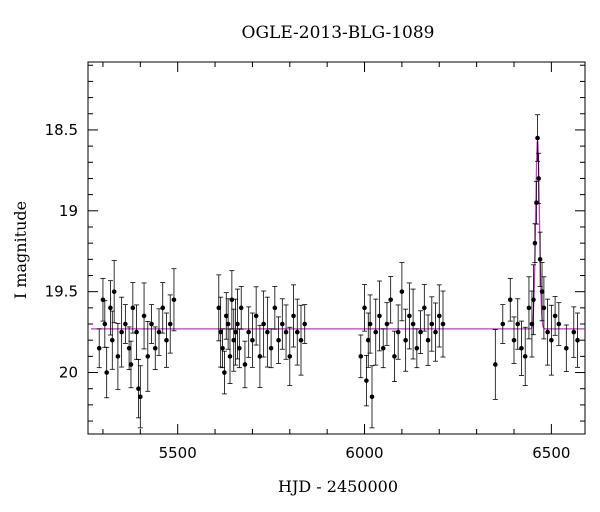  What do you see at coordinates (68, 211) in the screenshot?
I see `y-tick-label: 19` at bounding box center [68, 211].